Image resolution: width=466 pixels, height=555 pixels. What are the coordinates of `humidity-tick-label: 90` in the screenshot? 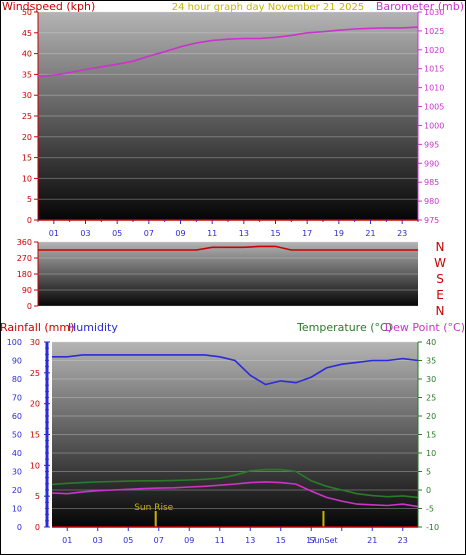 It's located at (17, 361).